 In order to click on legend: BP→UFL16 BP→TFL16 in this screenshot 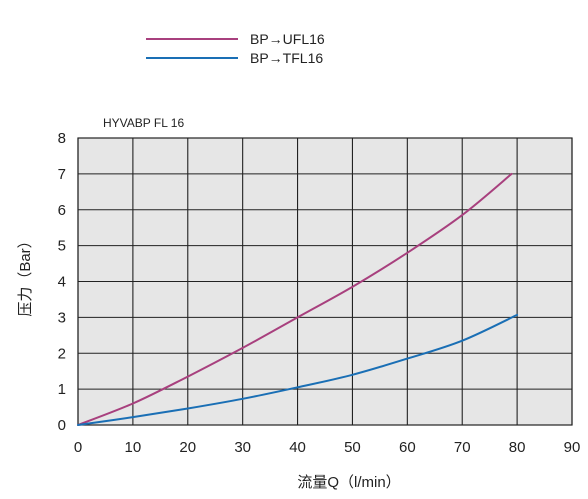, I will do `click(235, 48)`.